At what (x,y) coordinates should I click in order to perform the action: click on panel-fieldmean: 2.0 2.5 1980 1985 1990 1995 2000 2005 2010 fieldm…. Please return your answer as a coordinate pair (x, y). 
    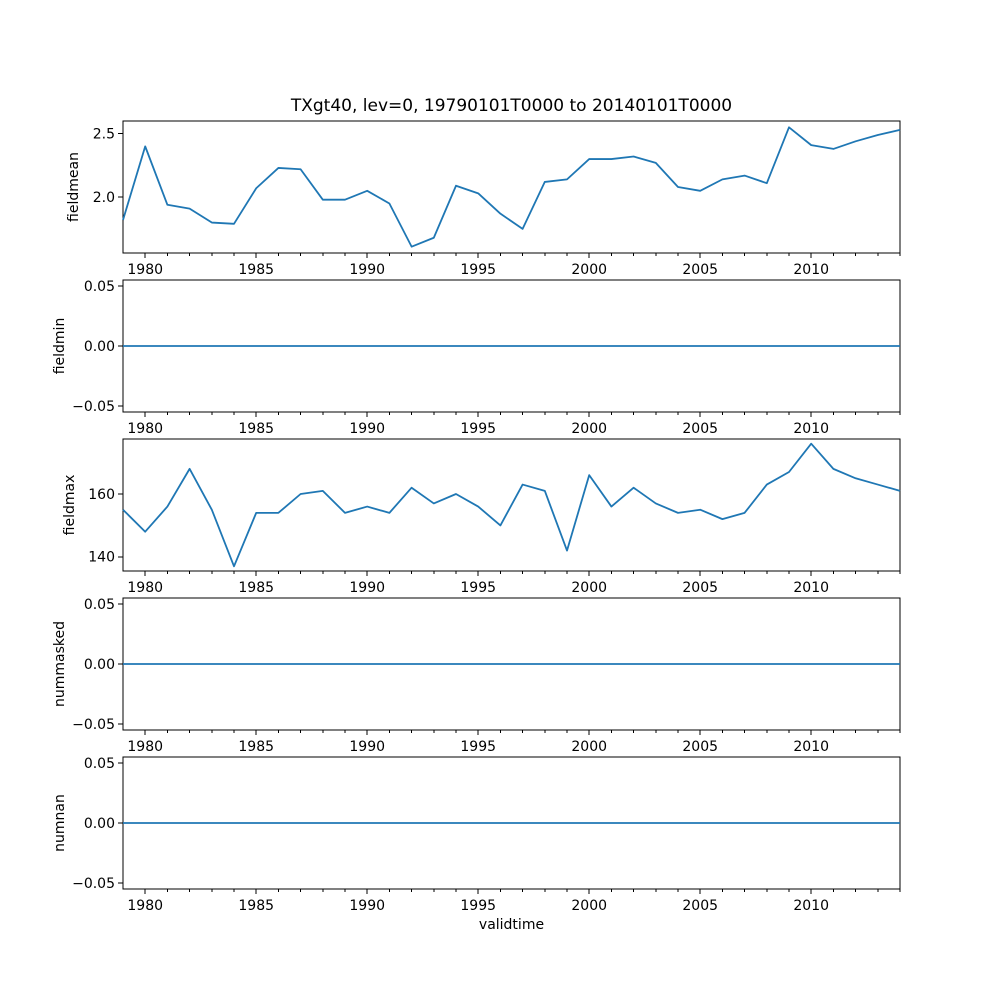
    Looking at the image, I should click on (483, 199).